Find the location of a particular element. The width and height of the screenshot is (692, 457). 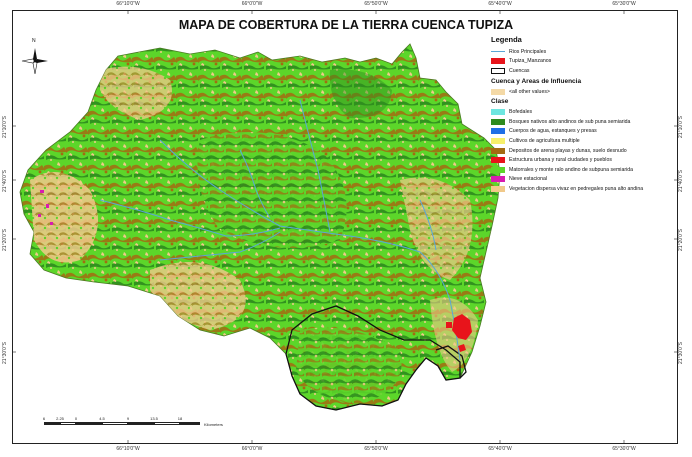

urban-swatch is located at coordinates (498, 61).